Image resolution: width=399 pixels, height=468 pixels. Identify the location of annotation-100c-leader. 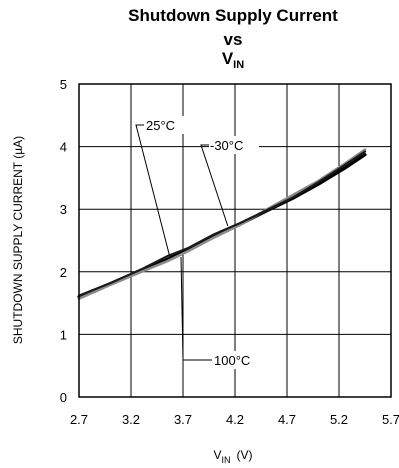
(196, 309).